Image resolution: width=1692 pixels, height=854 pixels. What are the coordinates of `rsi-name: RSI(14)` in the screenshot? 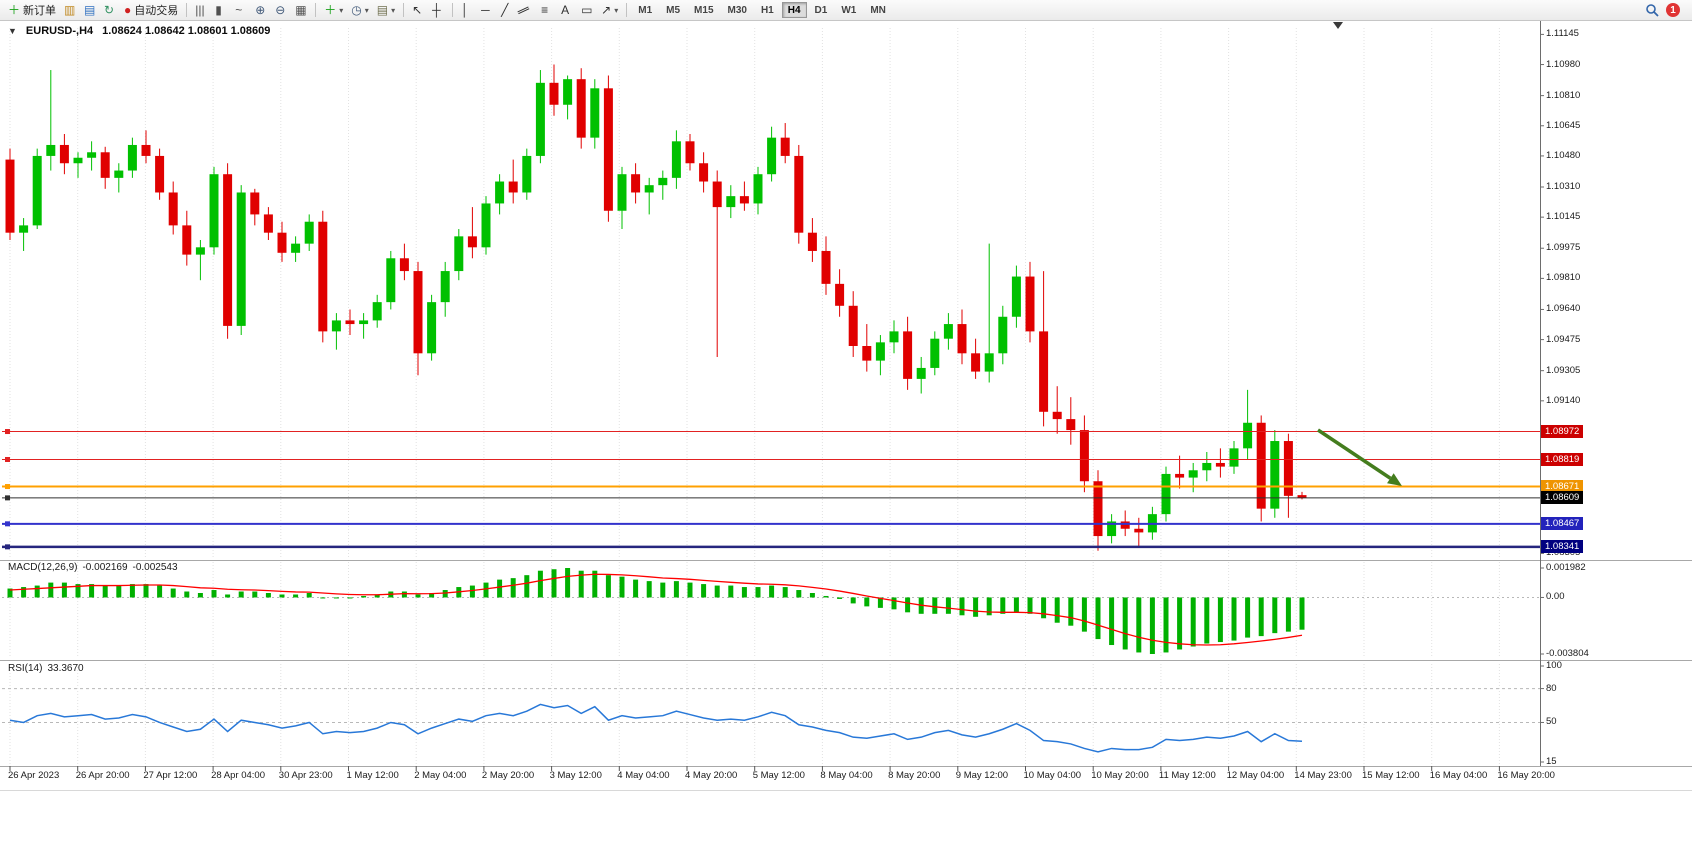 It's located at (25, 668).